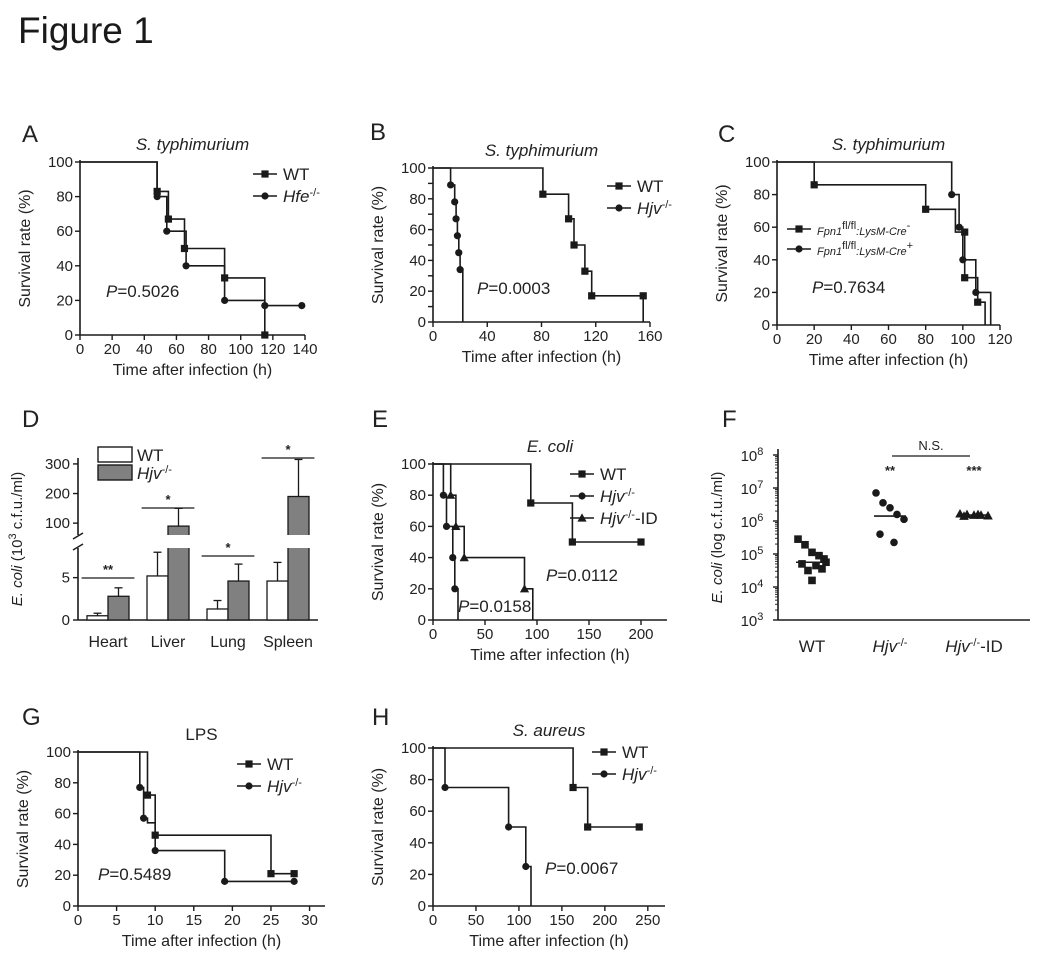 Image resolution: width=1058 pixels, height=973 pixels. Describe the element at coordinates (301, 196) in the screenshot. I see `legend-entry: Hfe-/-` at that location.